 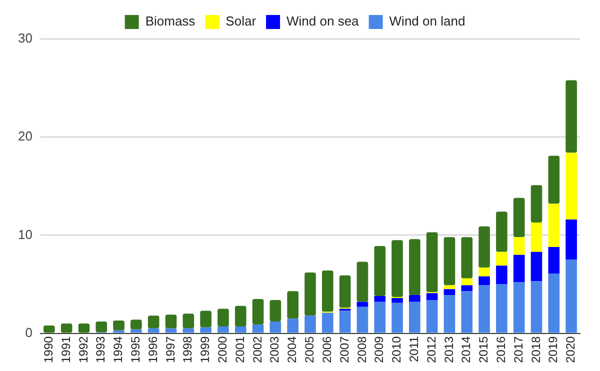 What do you see at coordinates (379, 350) in the screenshot?
I see `x-tick-label: 2009` at bounding box center [379, 350].